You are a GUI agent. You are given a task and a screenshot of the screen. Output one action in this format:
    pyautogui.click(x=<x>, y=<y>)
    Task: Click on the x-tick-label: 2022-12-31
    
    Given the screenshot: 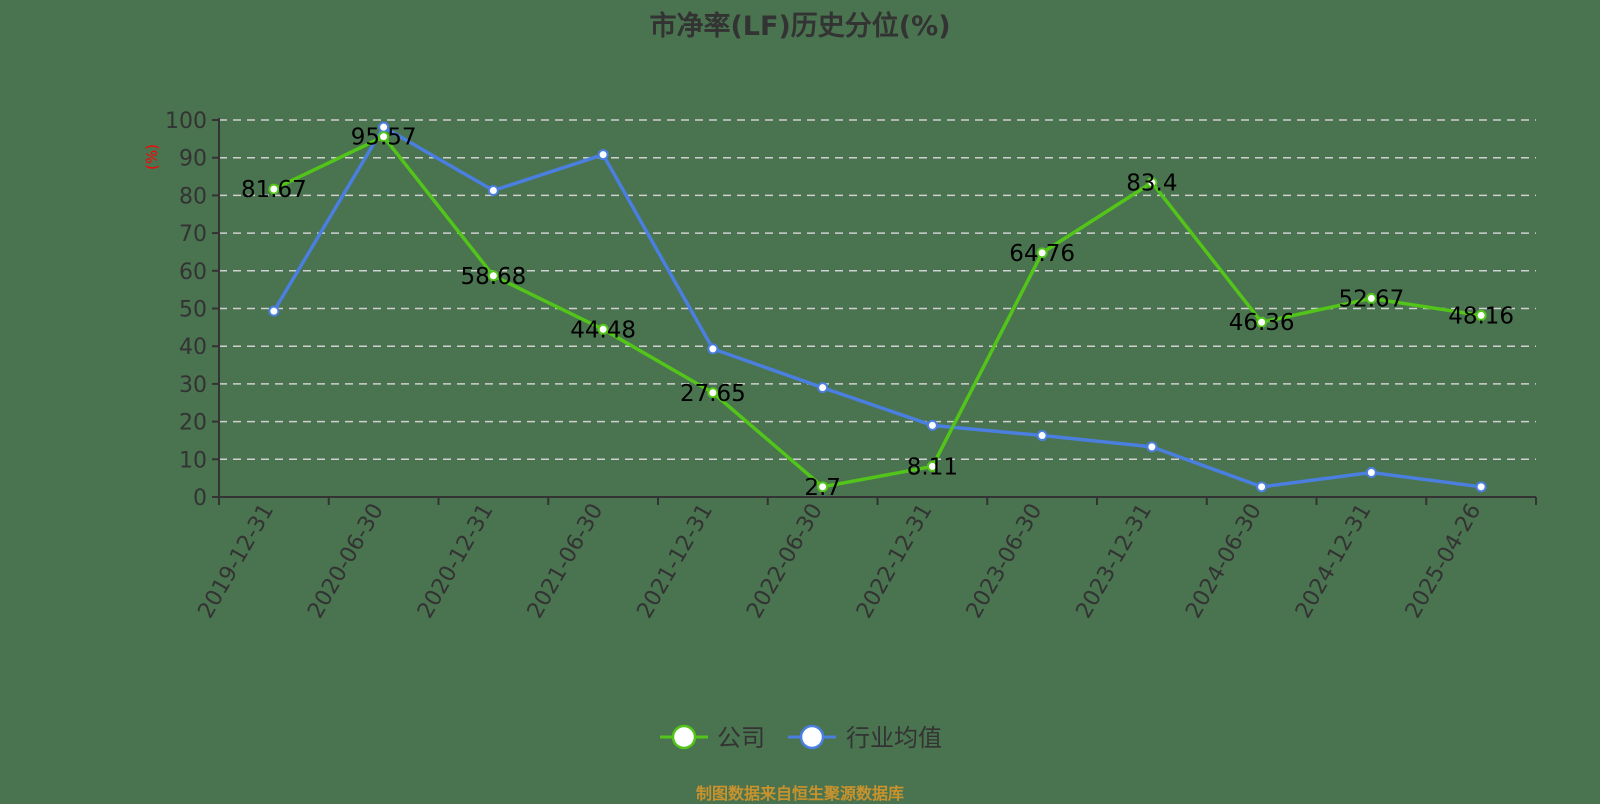 What is the action you would take?
    pyautogui.click(x=895, y=561)
    